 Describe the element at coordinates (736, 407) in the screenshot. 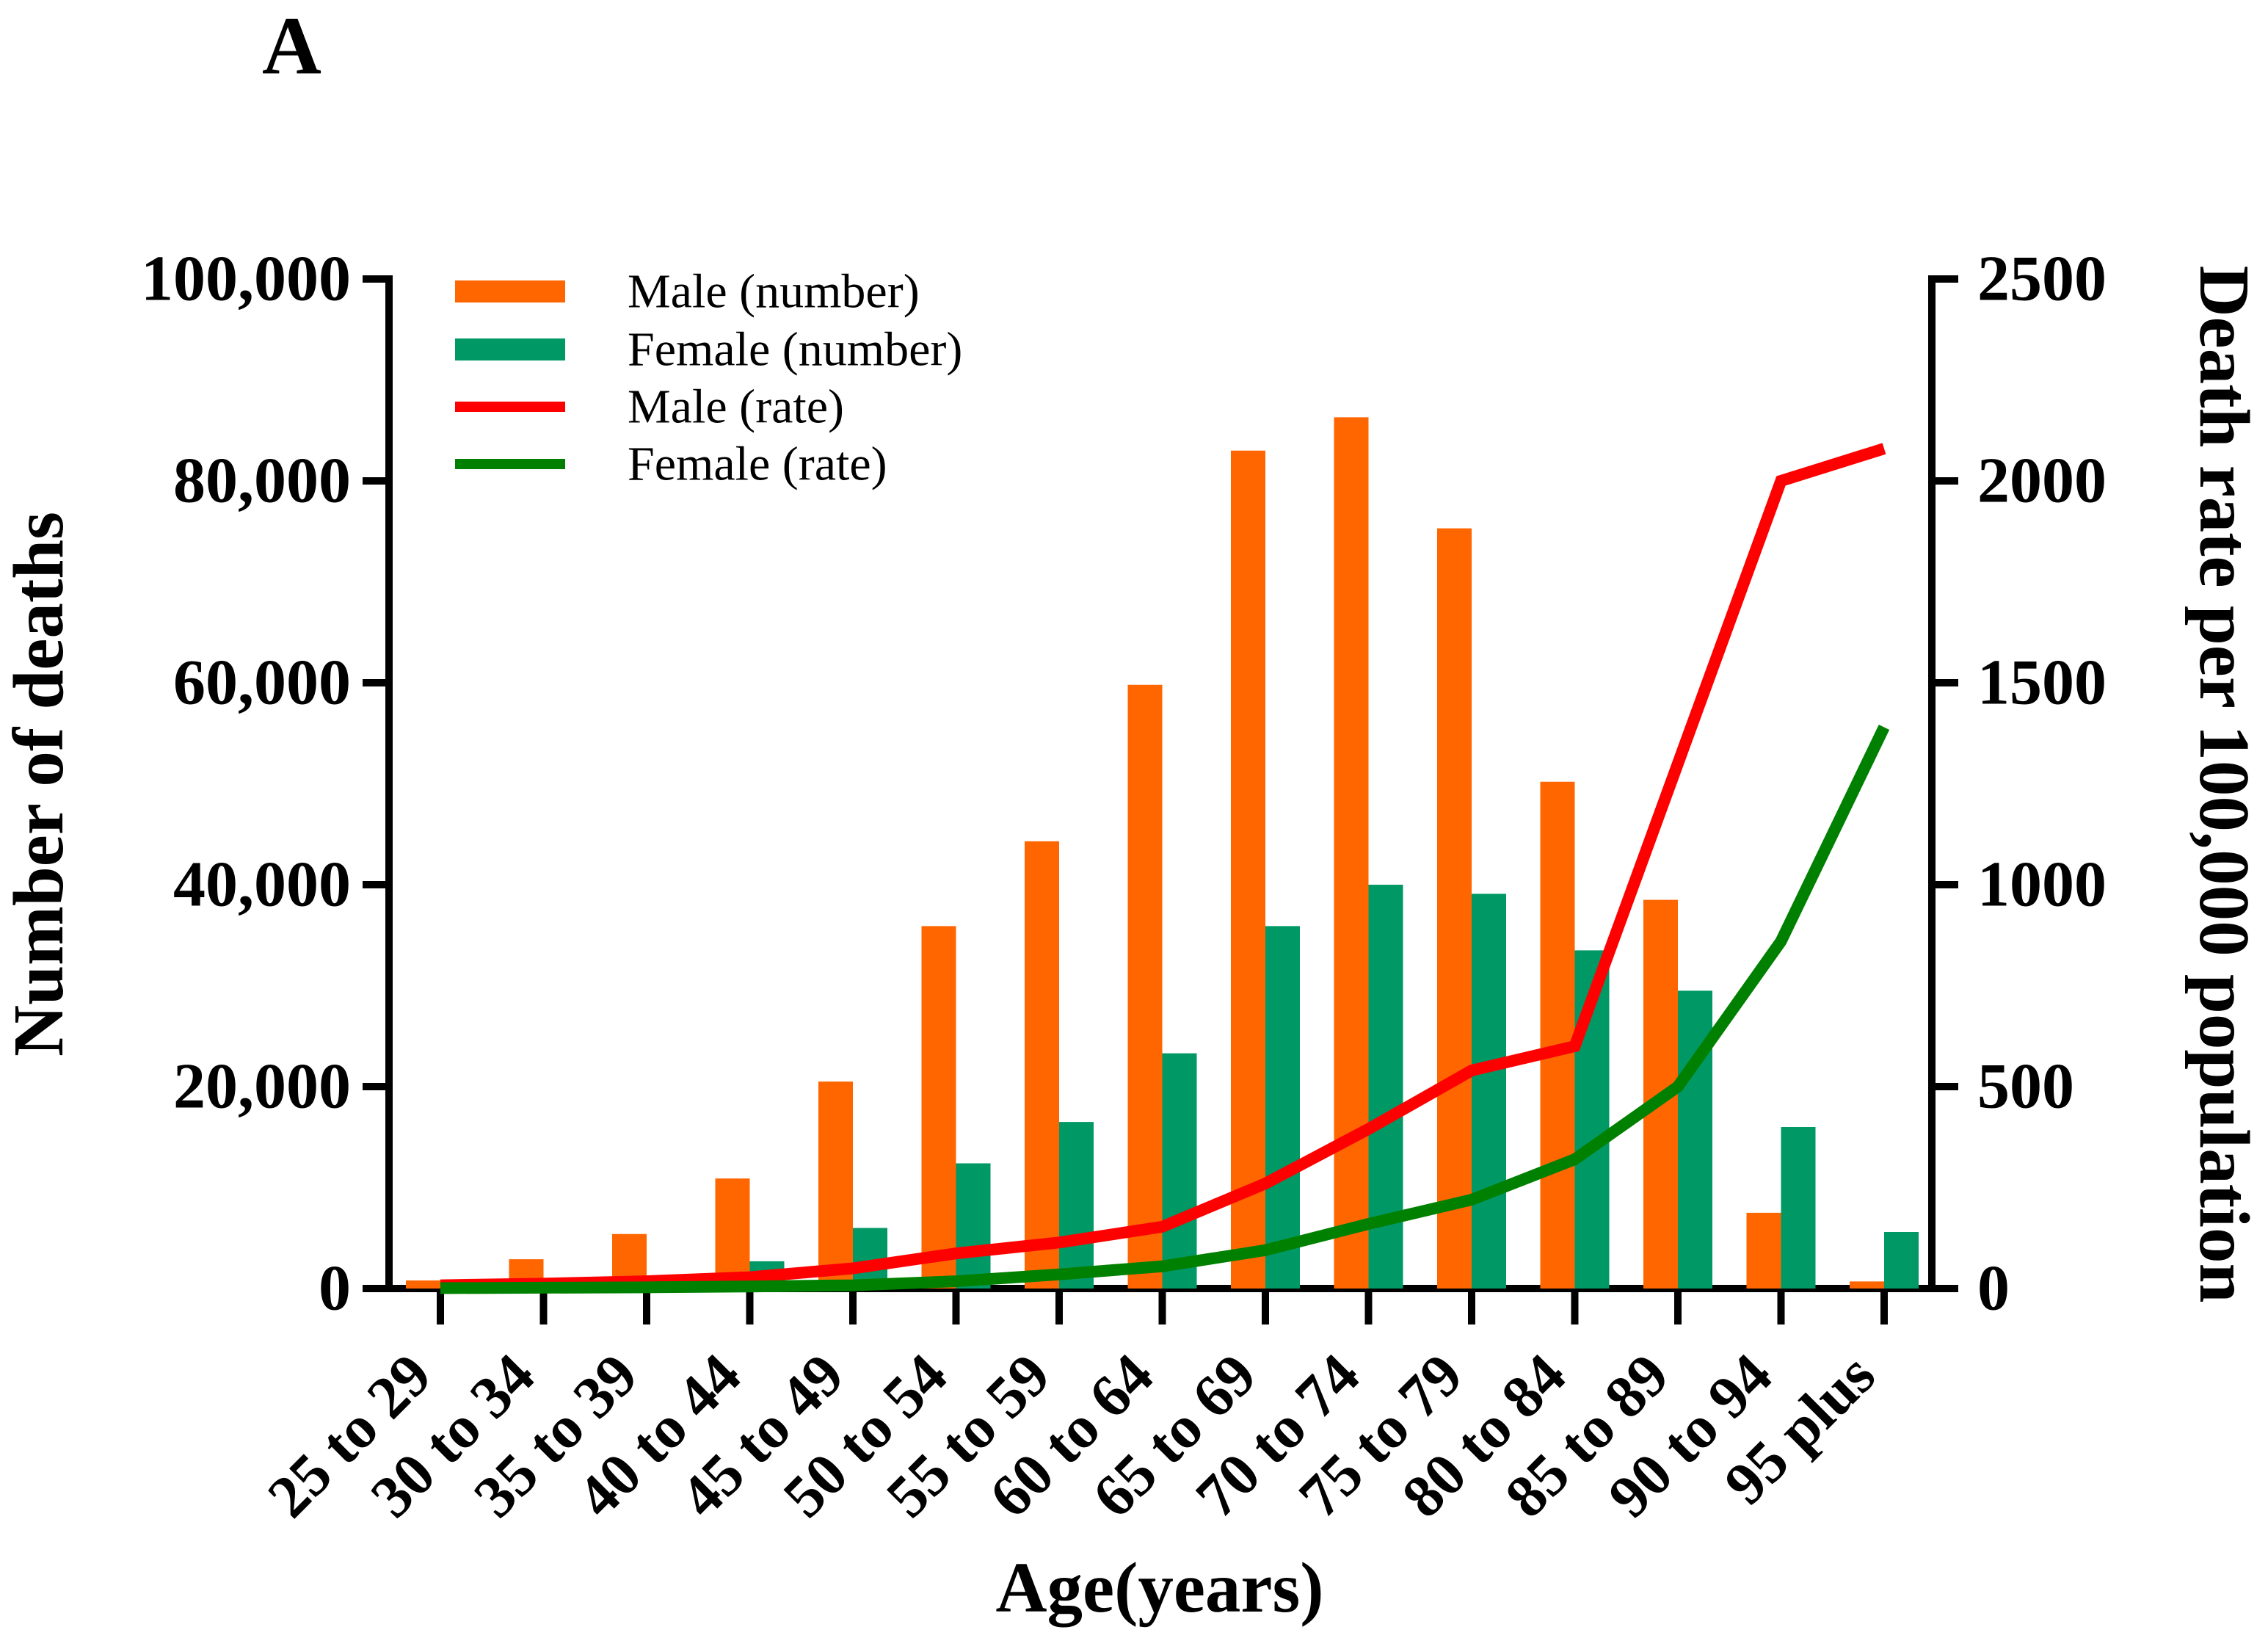

I see `legend-label-male-rate: Male (rate)` at that location.